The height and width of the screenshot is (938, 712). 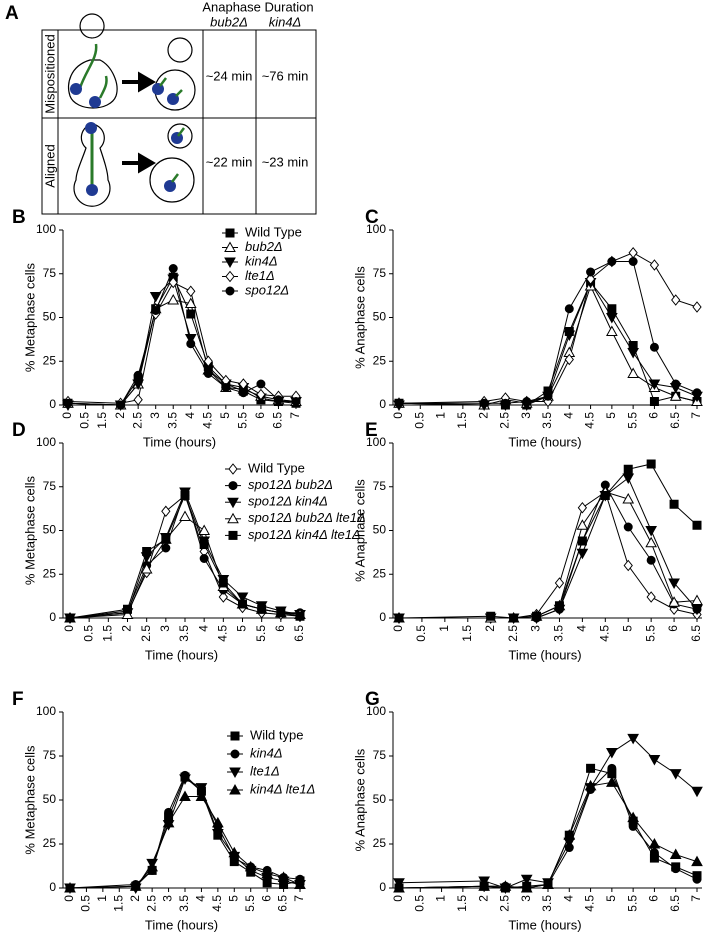 I want to click on x-tick-label: 3.5, so click(x=184, y=633).